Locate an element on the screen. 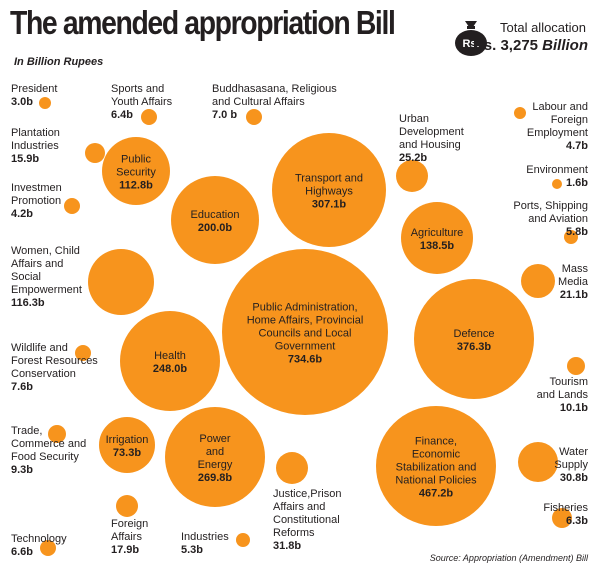 The height and width of the screenshot is (569, 600). total-allocation-value: Rs. 3,275 Billion is located at coordinates (530, 45).